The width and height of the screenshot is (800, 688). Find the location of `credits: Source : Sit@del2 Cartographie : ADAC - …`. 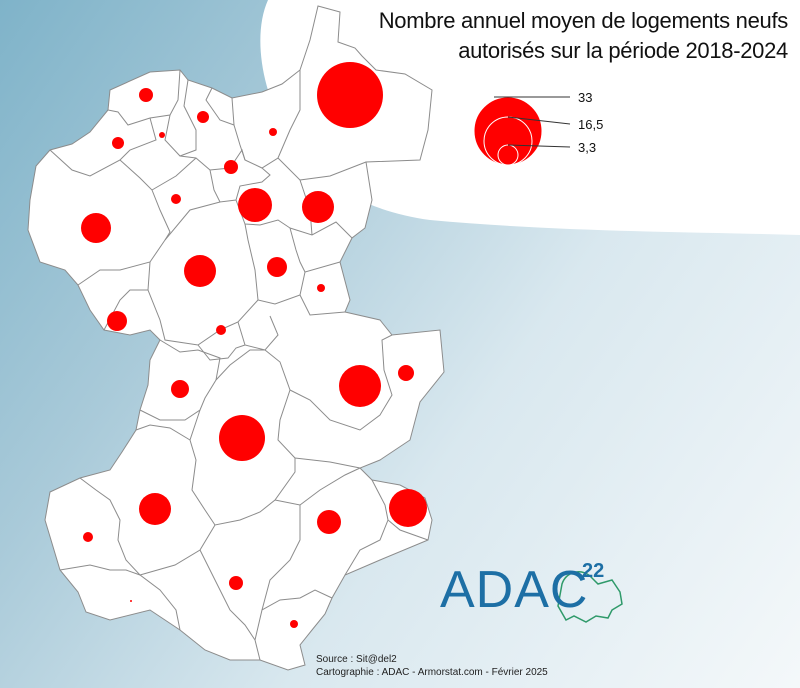

credits: Source : Sit@del2 Cartographie : ADAC - … is located at coordinates (432, 666).